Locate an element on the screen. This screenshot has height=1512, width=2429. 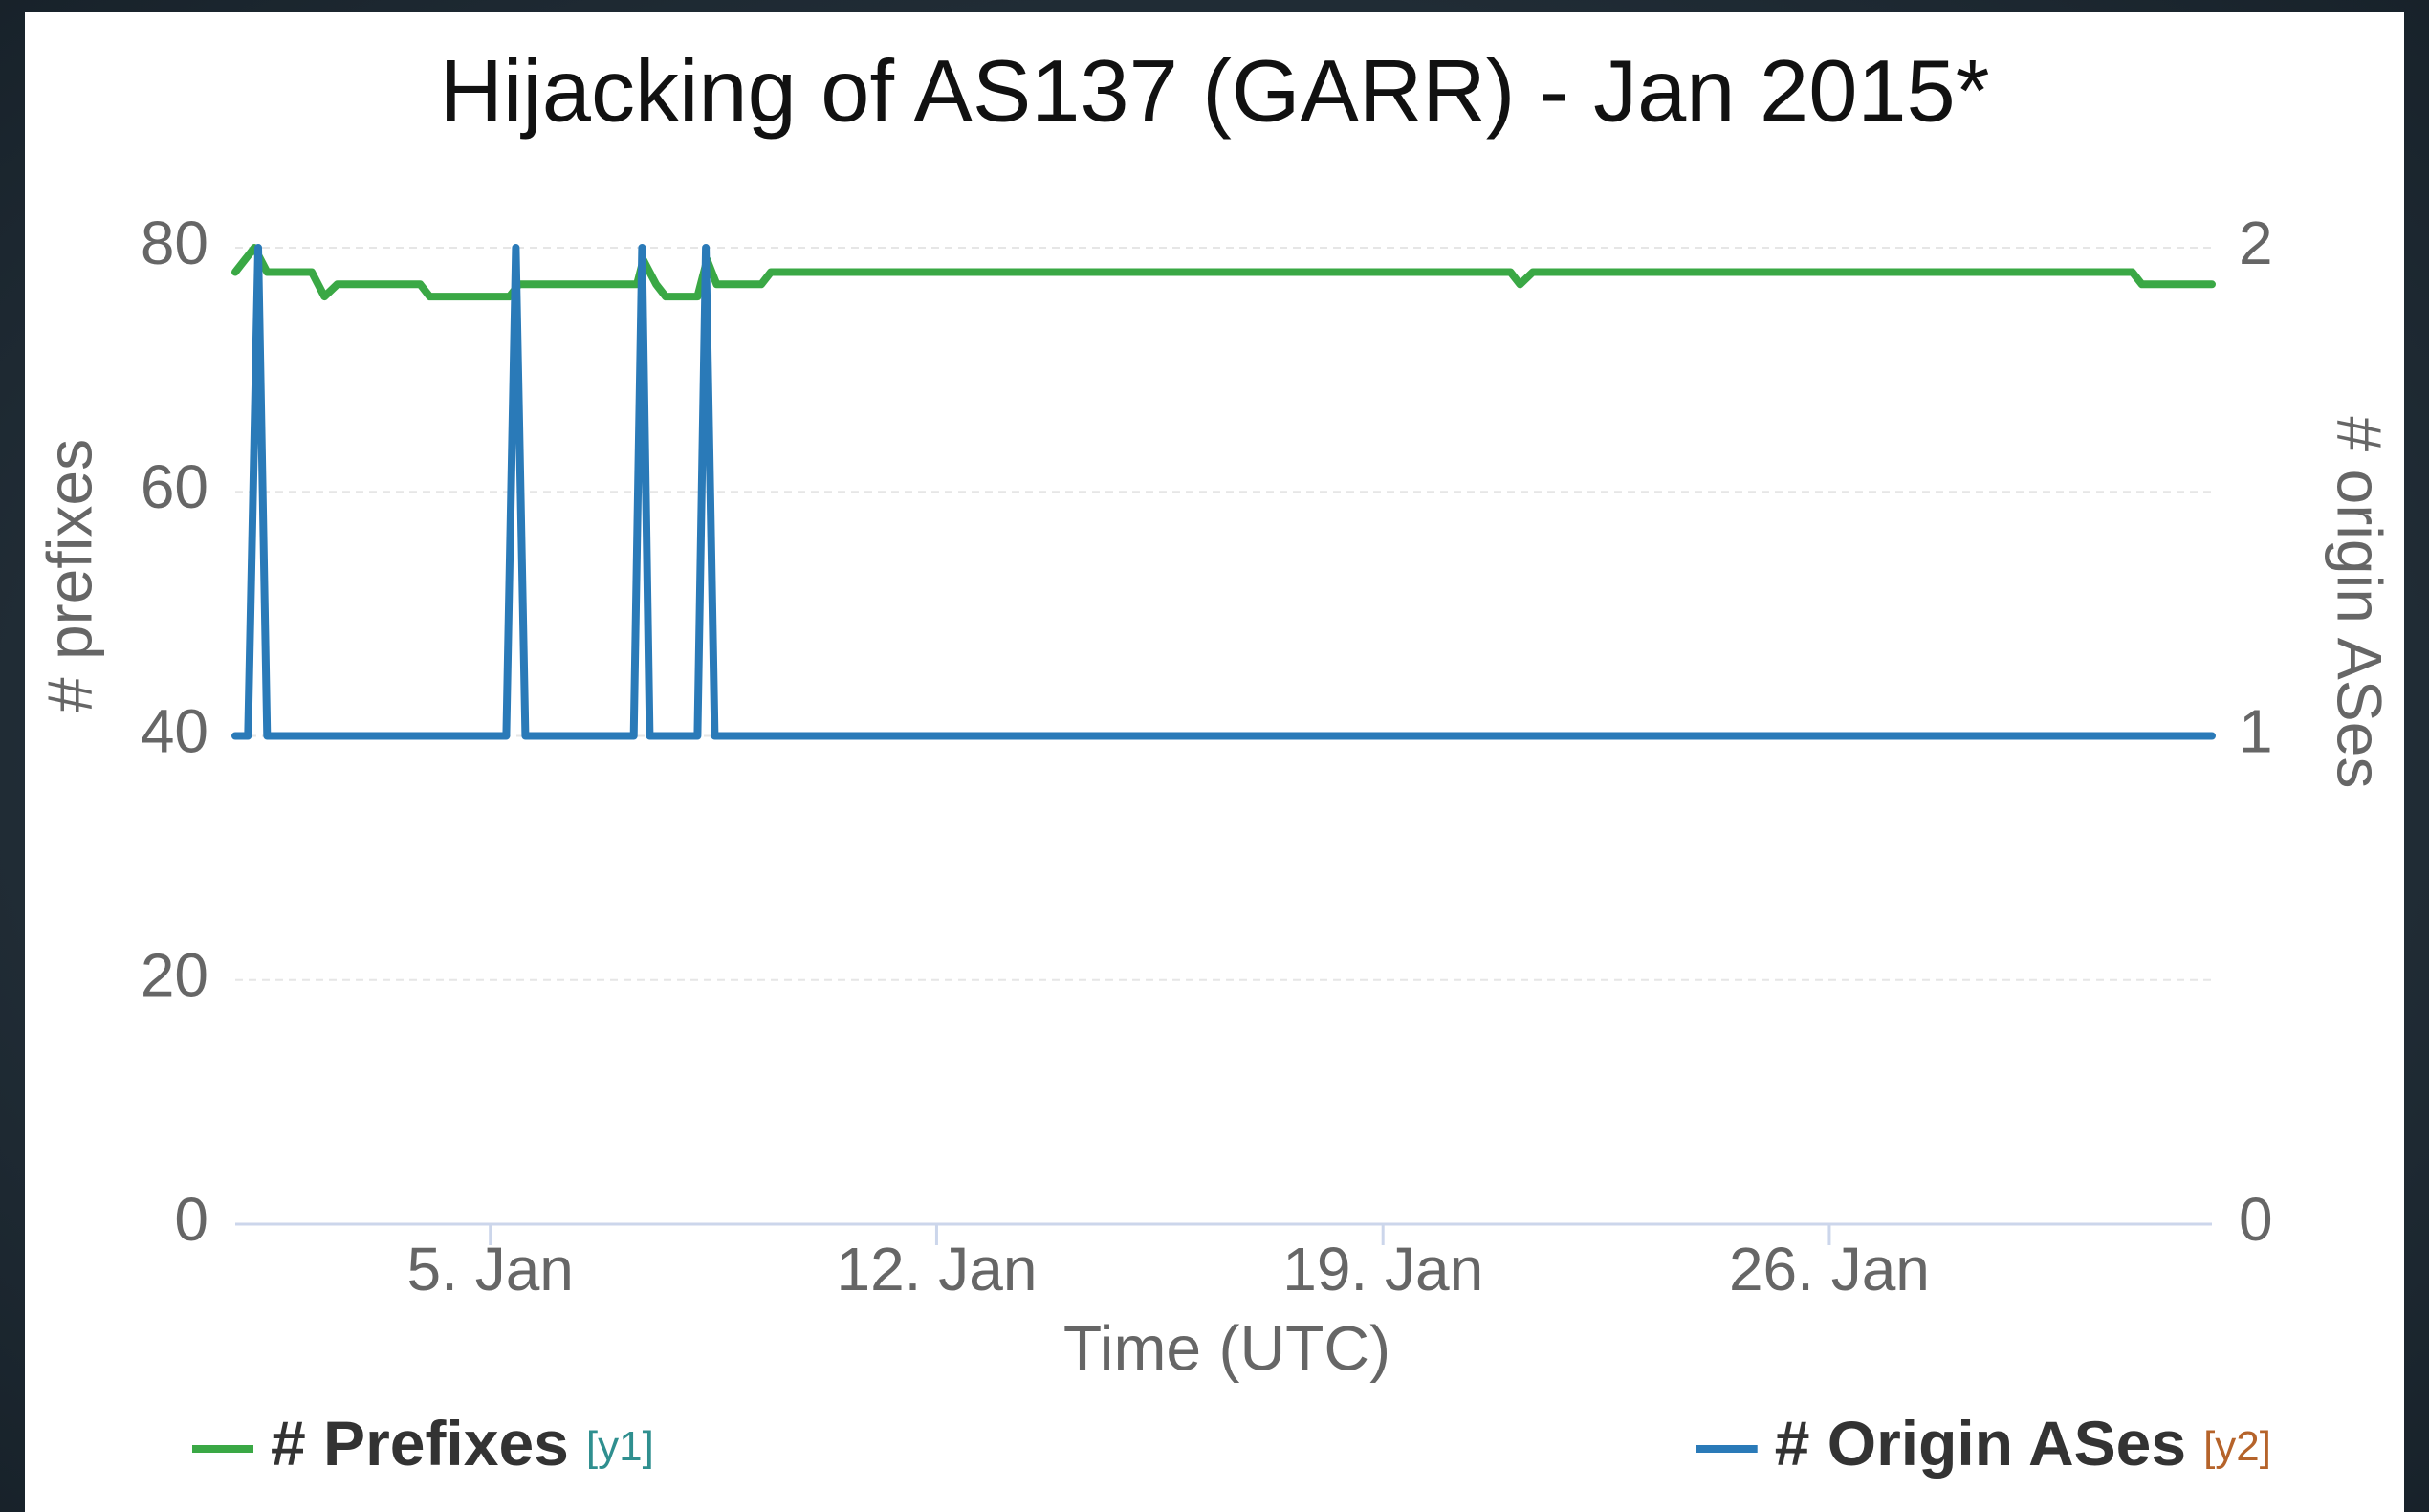
x-tick-label: 5. Jan is located at coordinates (490, 1269).